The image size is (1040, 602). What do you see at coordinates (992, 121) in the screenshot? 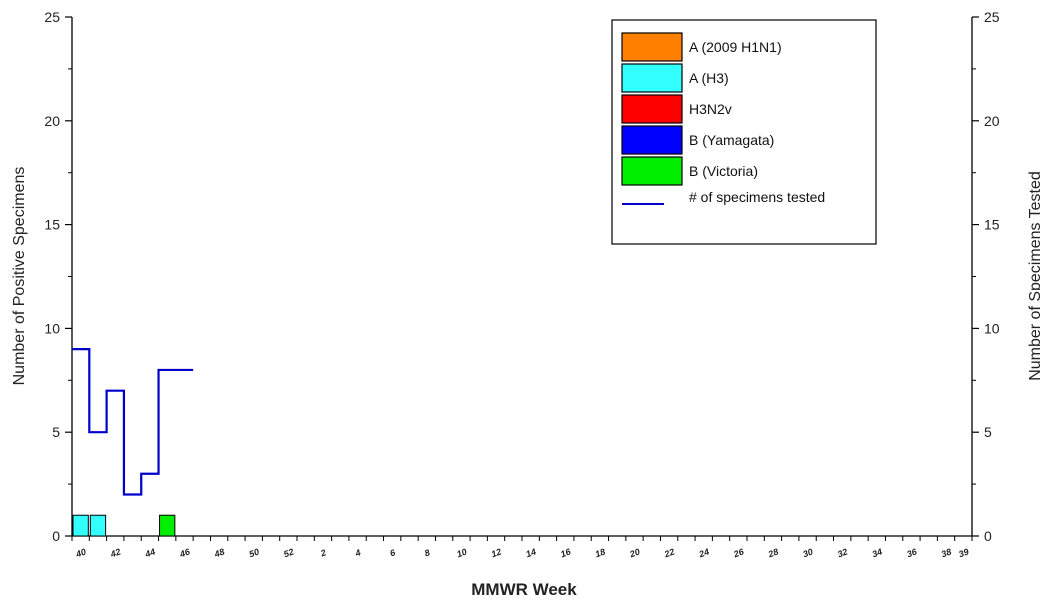
I see `y2-tick-label: 20` at bounding box center [992, 121].